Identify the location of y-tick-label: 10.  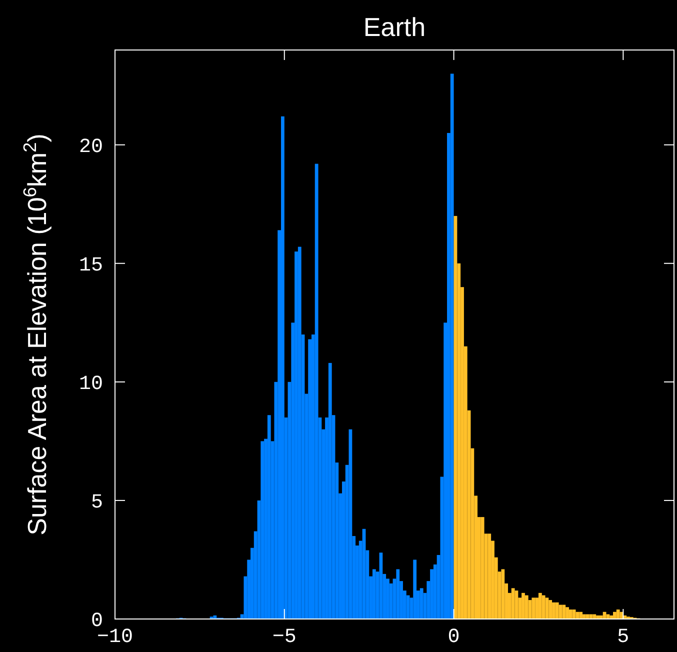
(90, 384).